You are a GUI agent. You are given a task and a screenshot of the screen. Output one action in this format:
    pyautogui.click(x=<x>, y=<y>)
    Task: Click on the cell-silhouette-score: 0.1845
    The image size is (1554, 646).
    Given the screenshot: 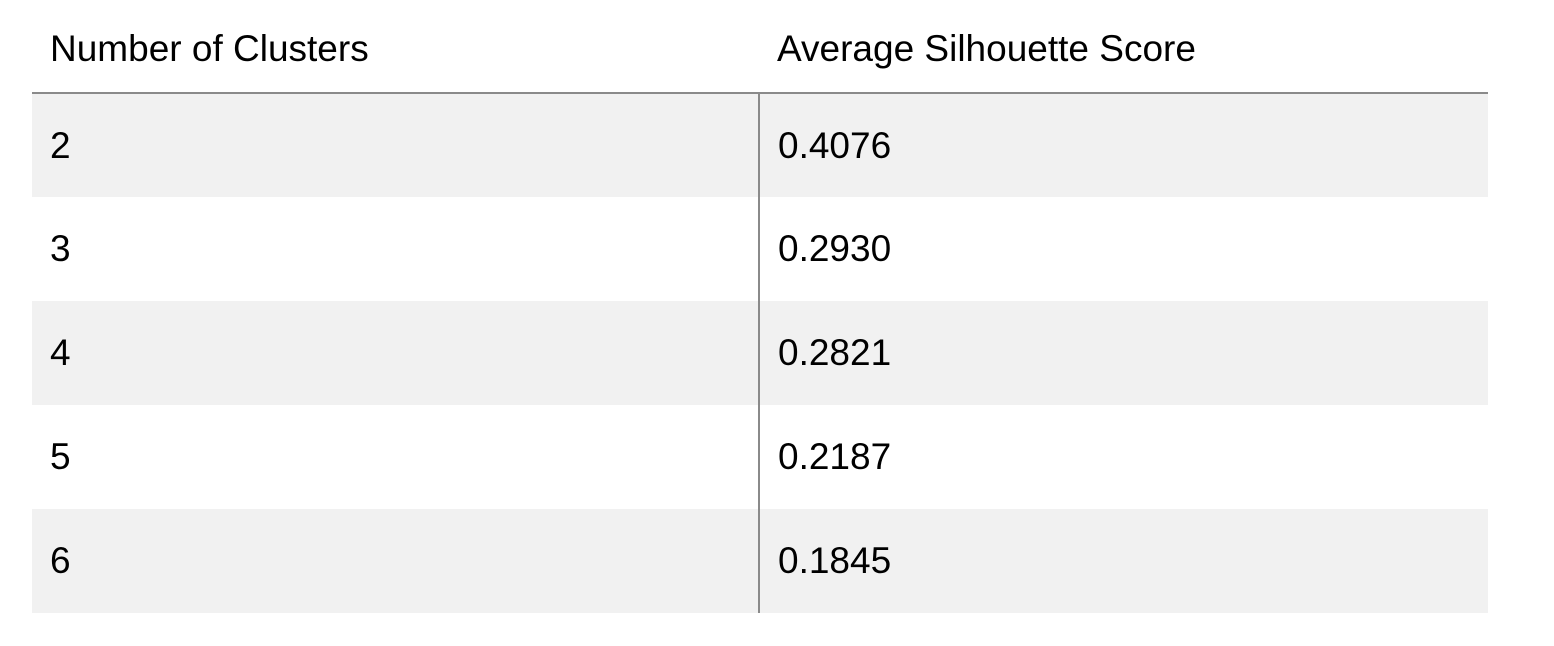 What is the action you would take?
    pyautogui.click(x=1123, y=561)
    